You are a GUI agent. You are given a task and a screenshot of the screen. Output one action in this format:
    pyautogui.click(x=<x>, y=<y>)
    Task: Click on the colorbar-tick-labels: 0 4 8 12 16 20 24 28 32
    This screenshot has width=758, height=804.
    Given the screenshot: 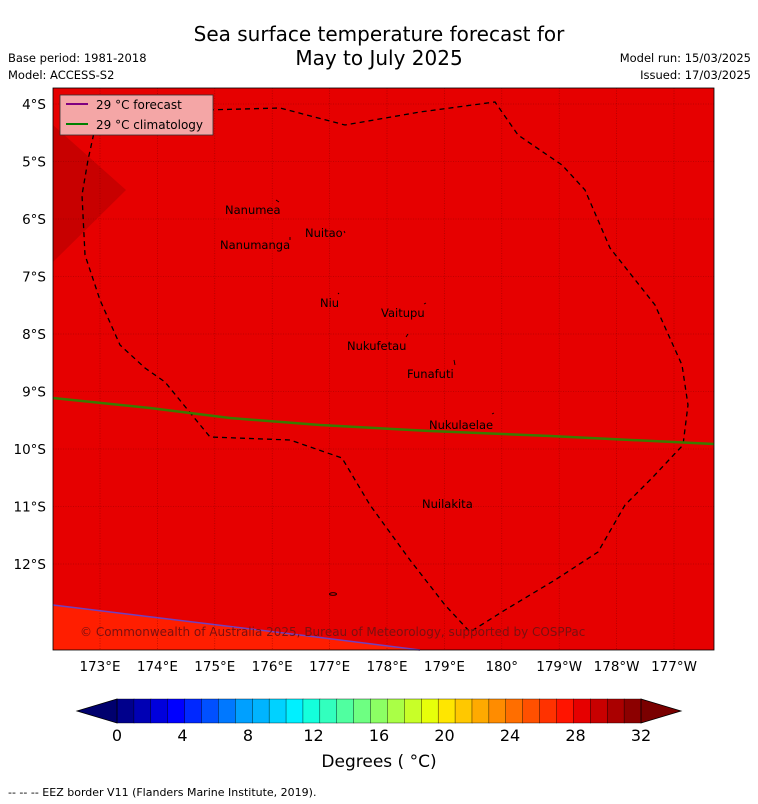 What is the action you would take?
    pyautogui.click(x=381, y=735)
    